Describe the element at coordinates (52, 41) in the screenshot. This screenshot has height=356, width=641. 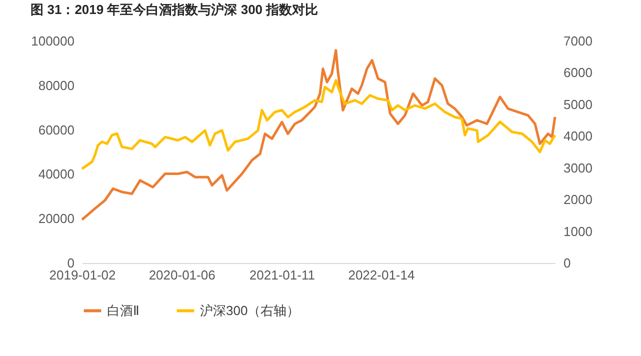
I see `y-tick-label: 100000` at that location.